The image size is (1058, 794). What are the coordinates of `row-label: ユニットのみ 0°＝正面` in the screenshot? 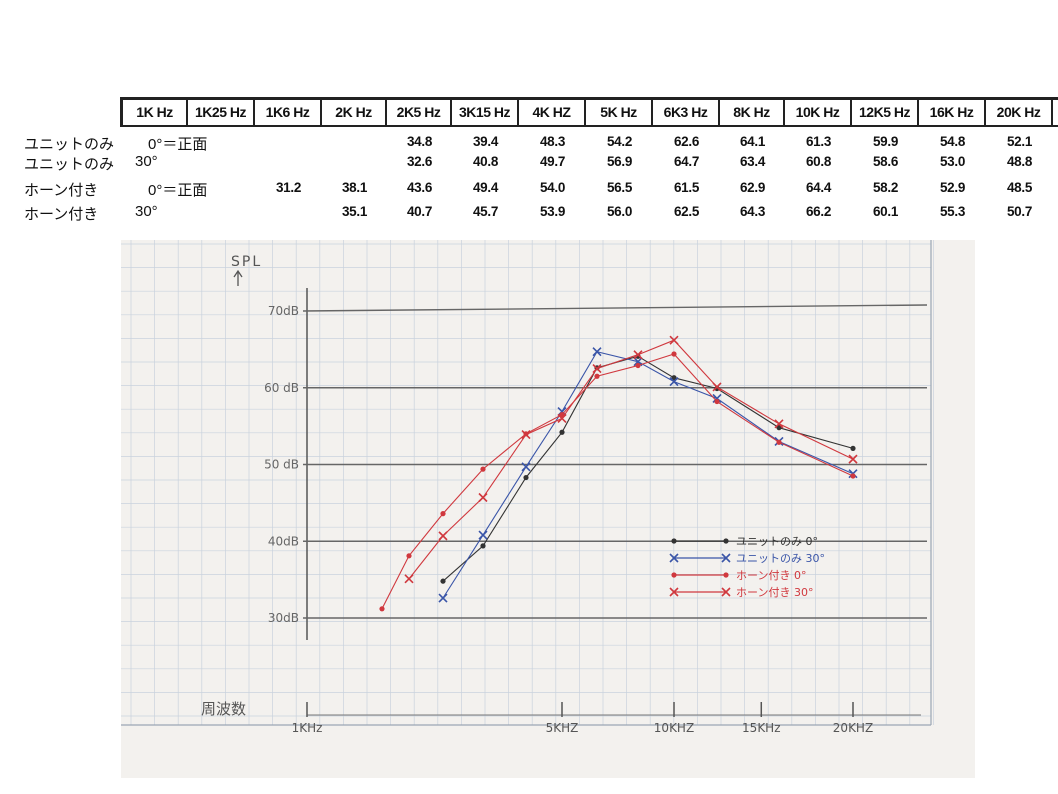 It's located at (115, 143).